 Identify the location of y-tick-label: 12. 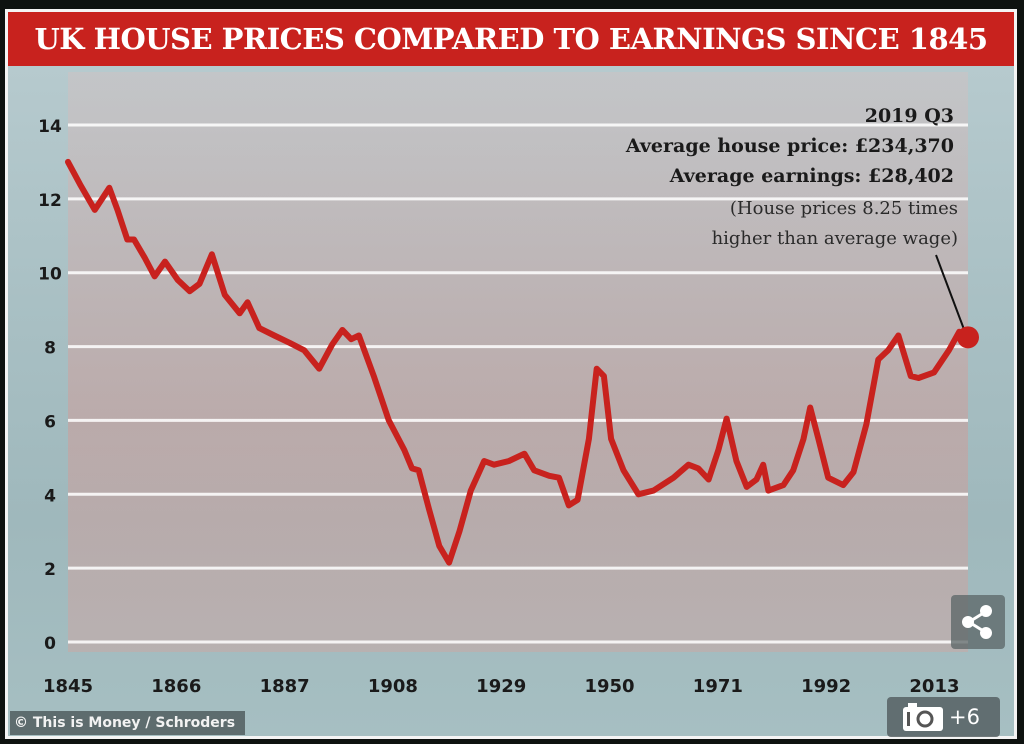
(50, 201).